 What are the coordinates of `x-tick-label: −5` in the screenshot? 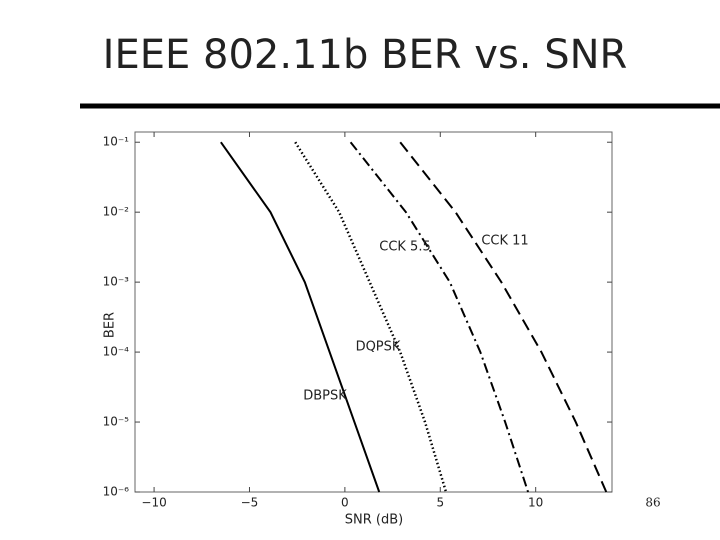 It's located at (250, 503).